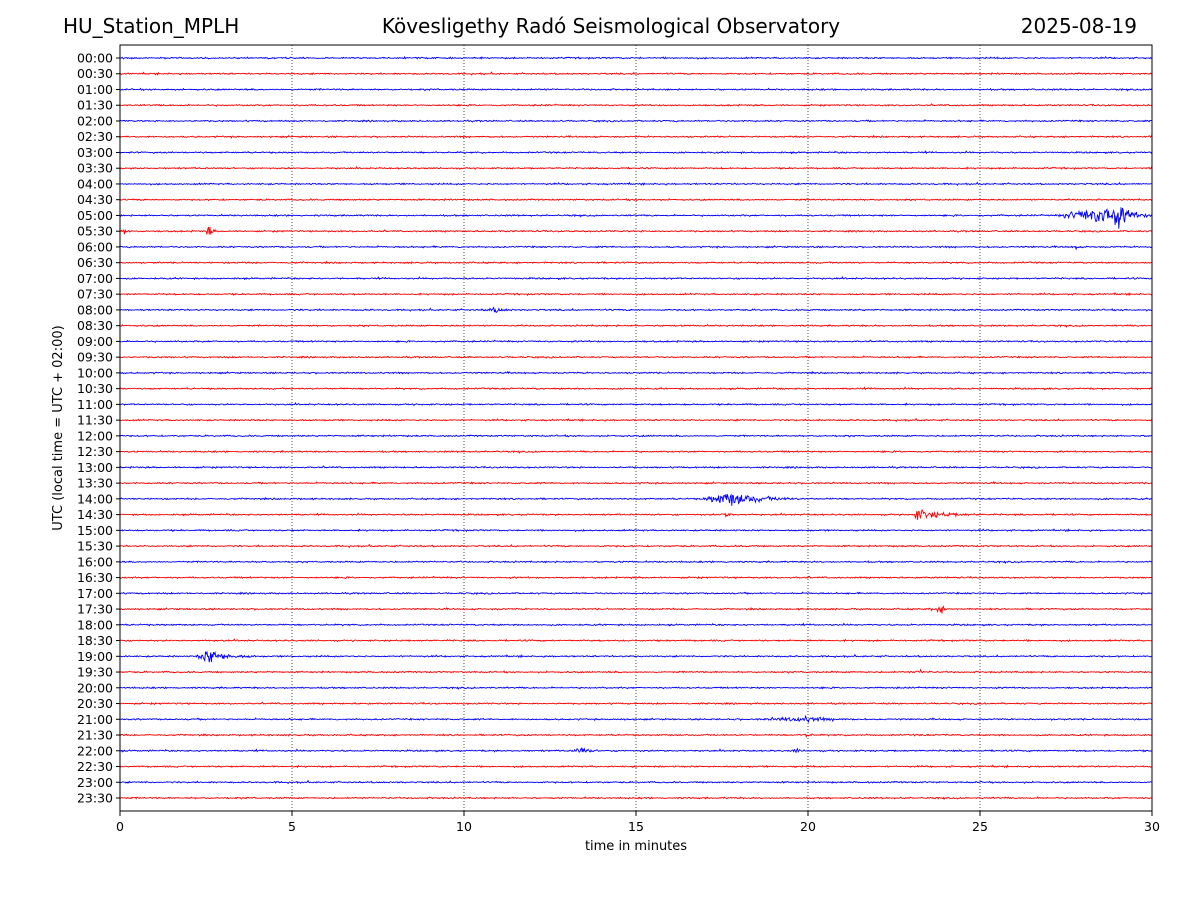 This screenshot has width=1200, height=900. What do you see at coordinates (95, 687) in the screenshot?
I see `row-label: 20:00` at bounding box center [95, 687].